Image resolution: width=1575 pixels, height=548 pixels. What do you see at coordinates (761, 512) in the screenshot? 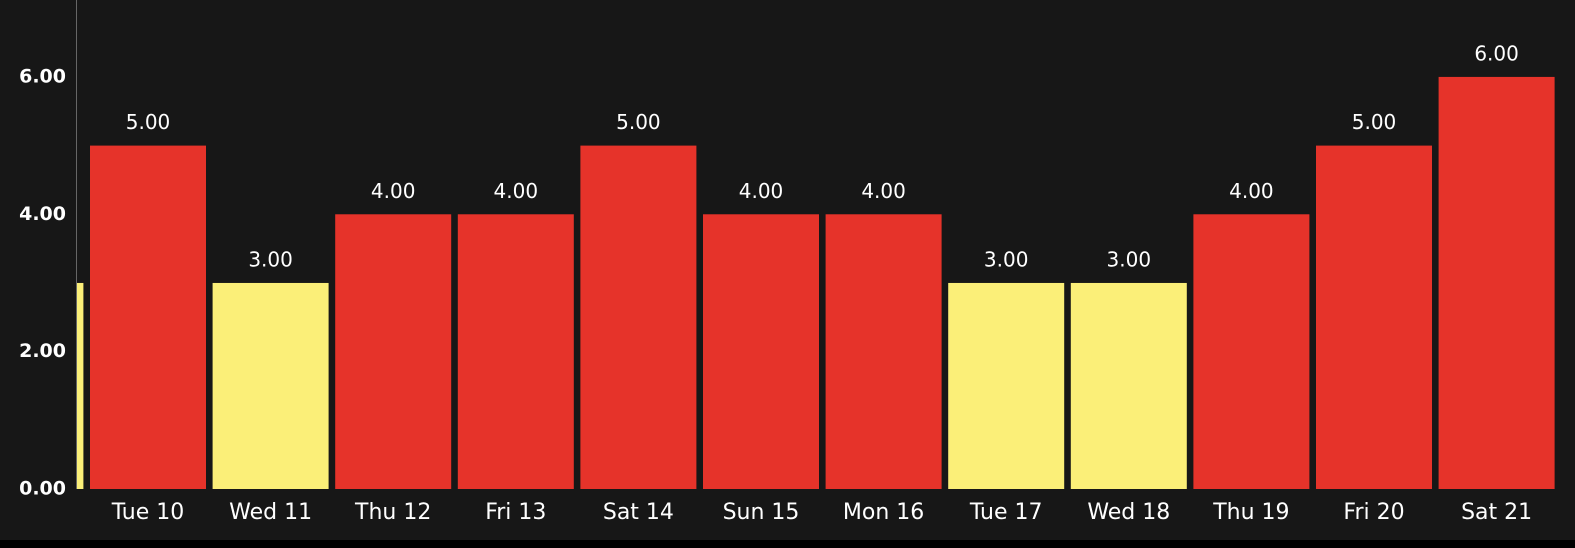
I see `x-tick-label: Sun 15` at bounding box center [761, 512].